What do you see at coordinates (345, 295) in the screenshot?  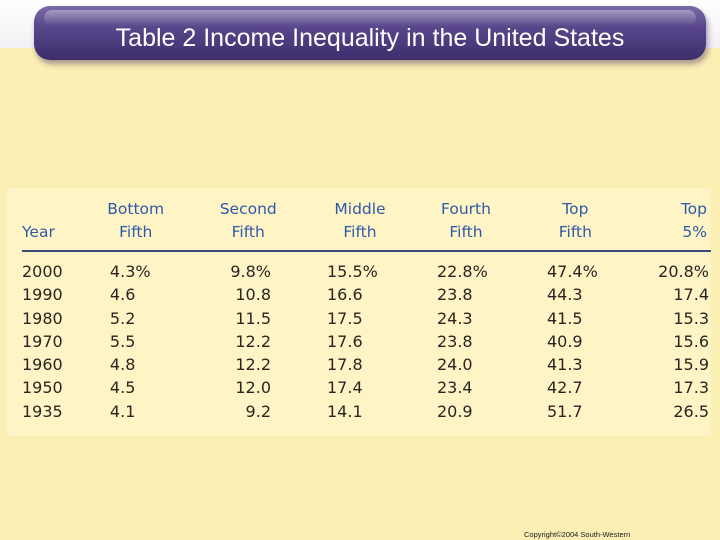 I see `share-cell: 16.6` at bounding box center [345, 295].